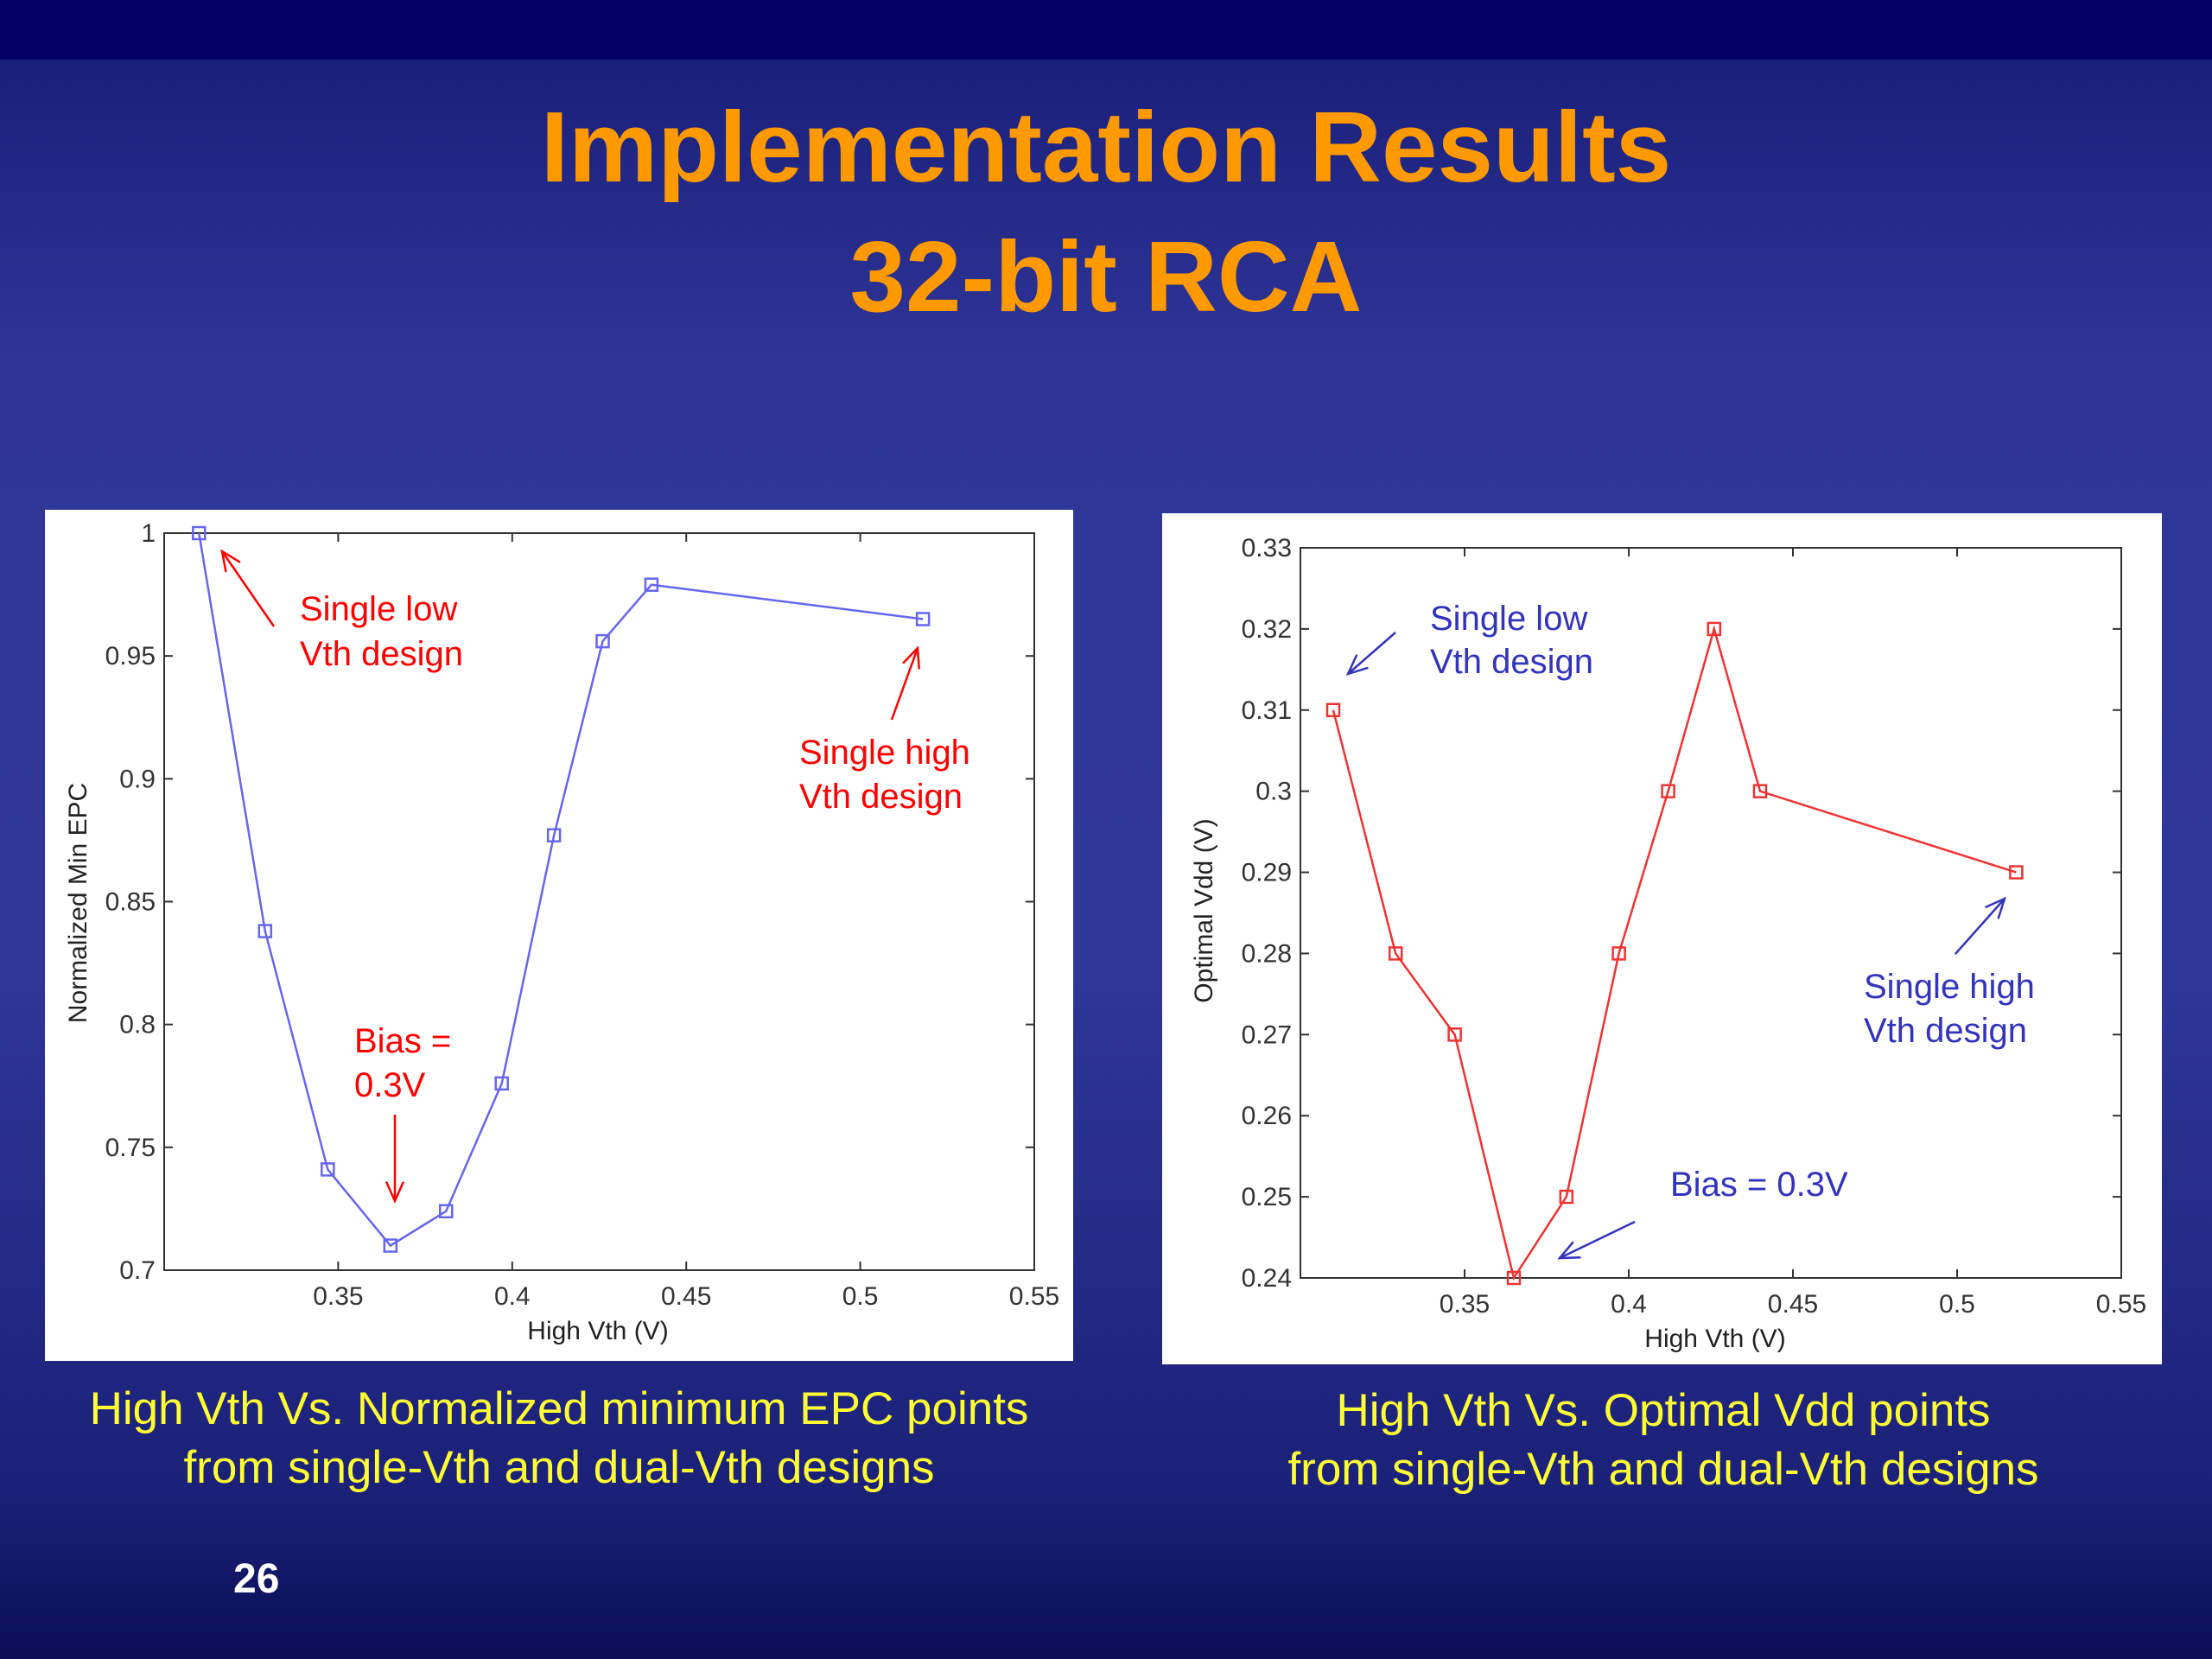 The width and height of the screenshot is (2212, 1659). What do you see at coordinates (1663, 1410) in the screenshot?
I see `right-caption-line-1: High Vth Vs. Optimal Vdd points` at bounding box center [1663, 1410].